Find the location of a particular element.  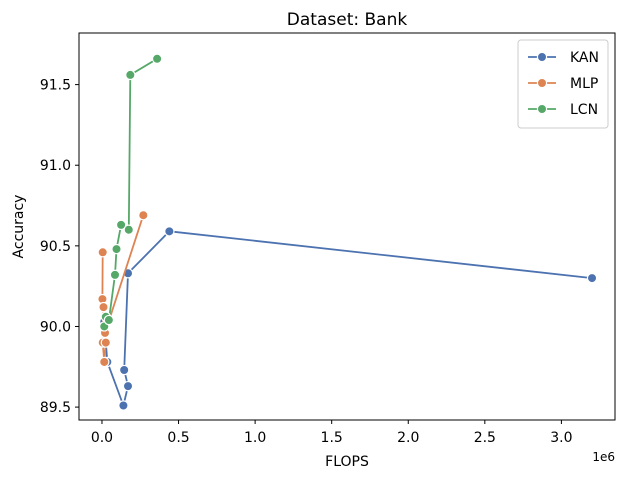

y-tick-label: 90.5 is located at coordinates (55, 247).